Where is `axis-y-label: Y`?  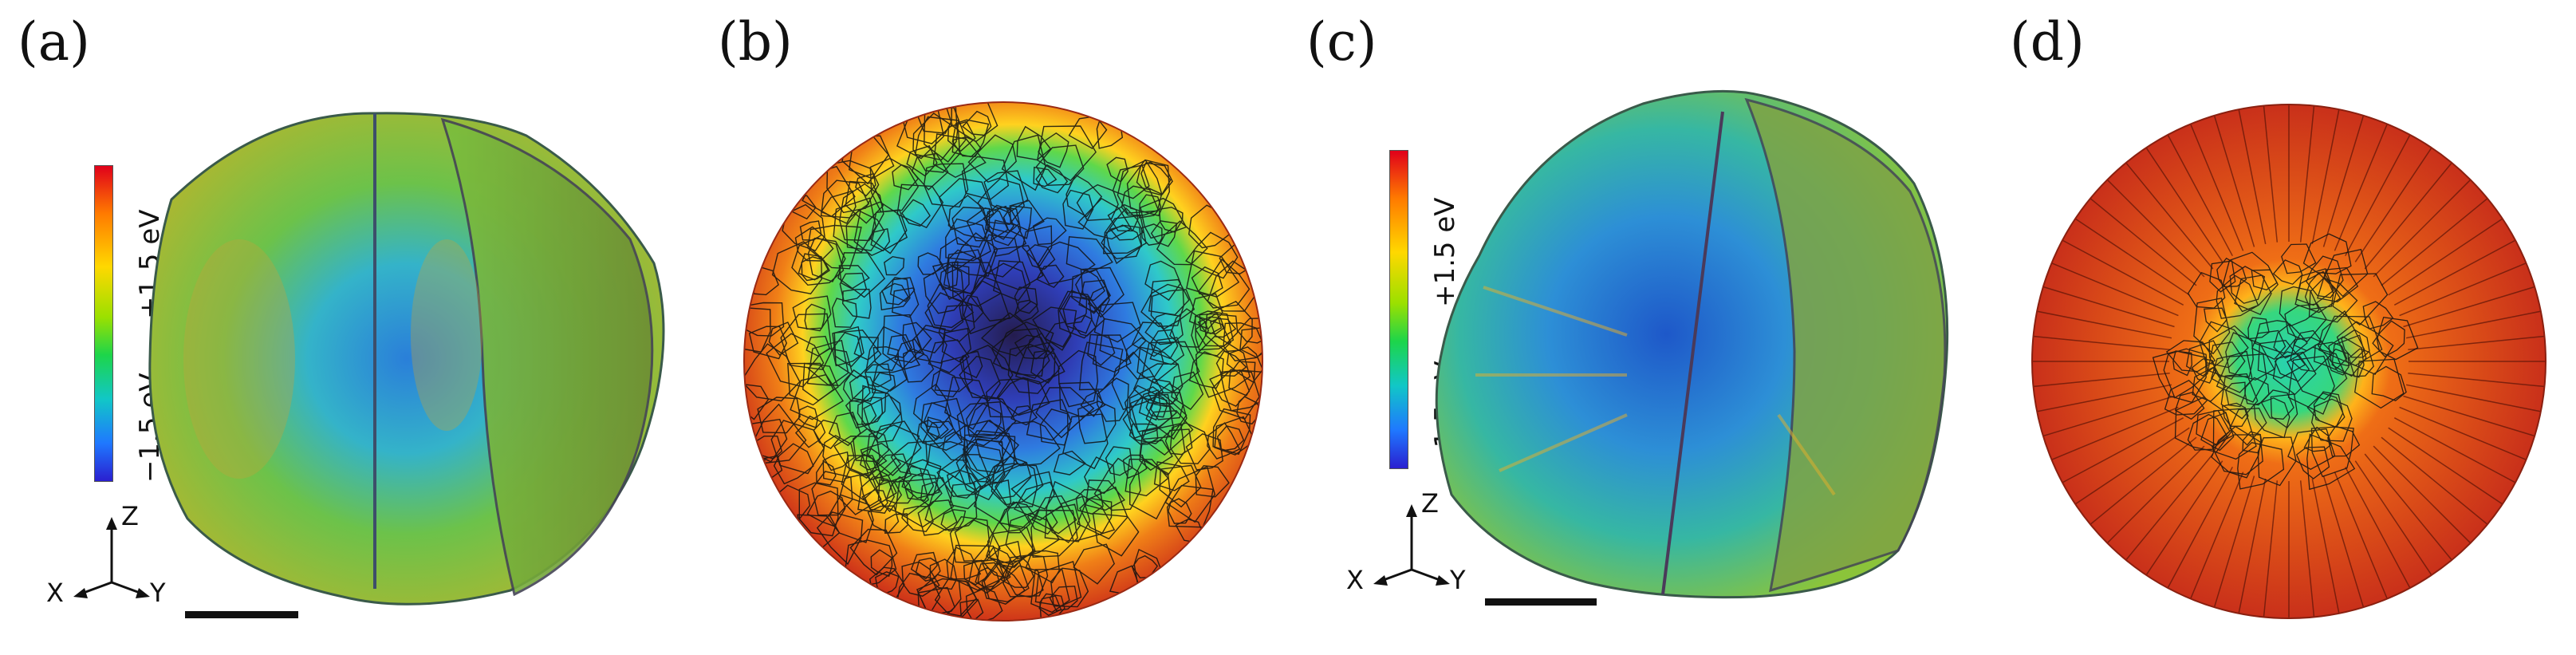
axis-y-label: Y is located at coordinates (157, 592).